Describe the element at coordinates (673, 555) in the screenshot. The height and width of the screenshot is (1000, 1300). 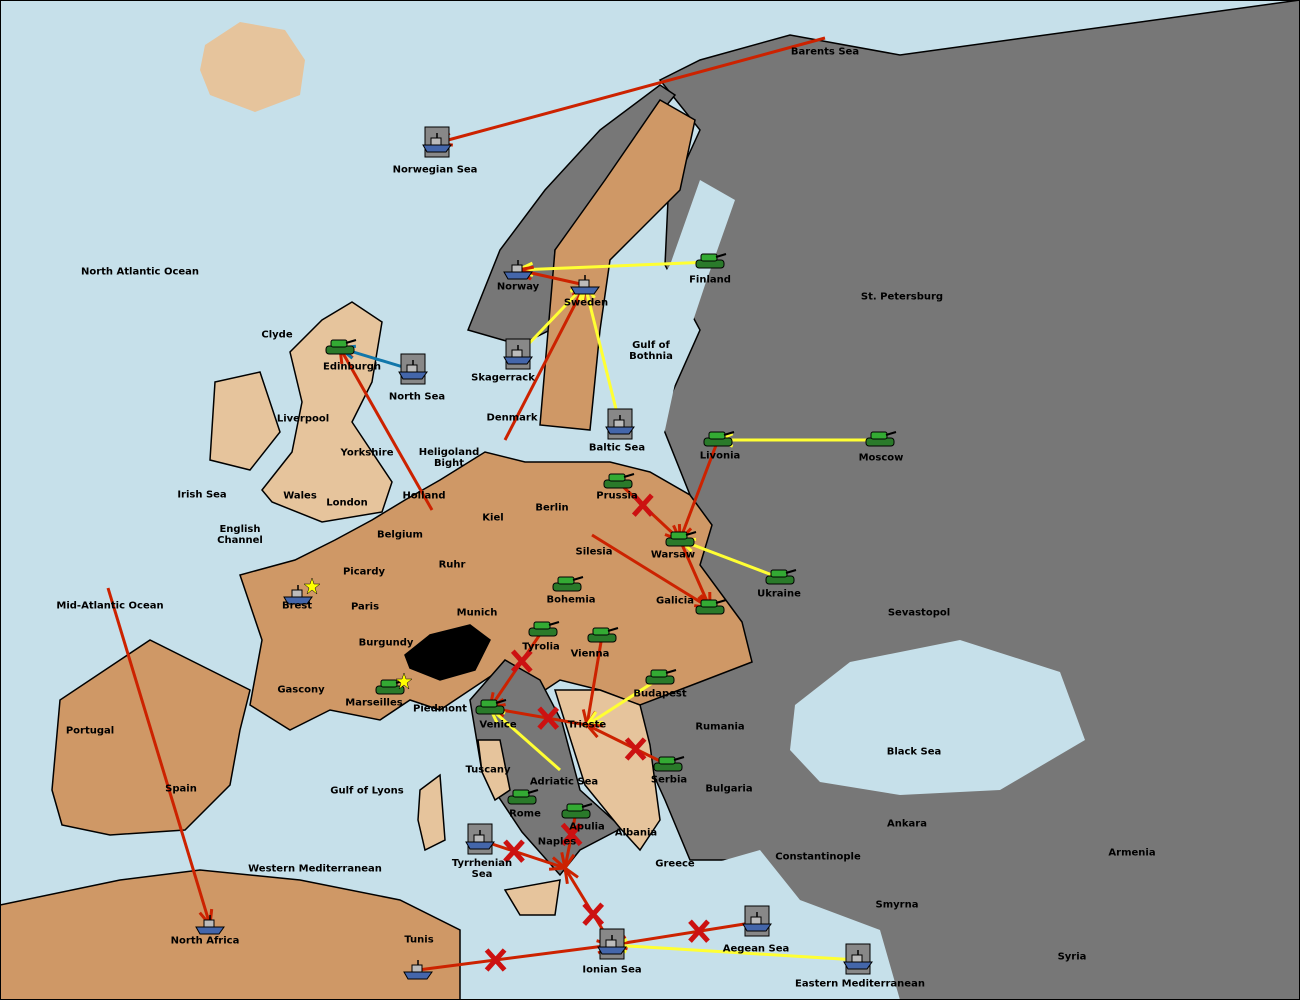
I see `province-label-war: Warsaw` at that location.